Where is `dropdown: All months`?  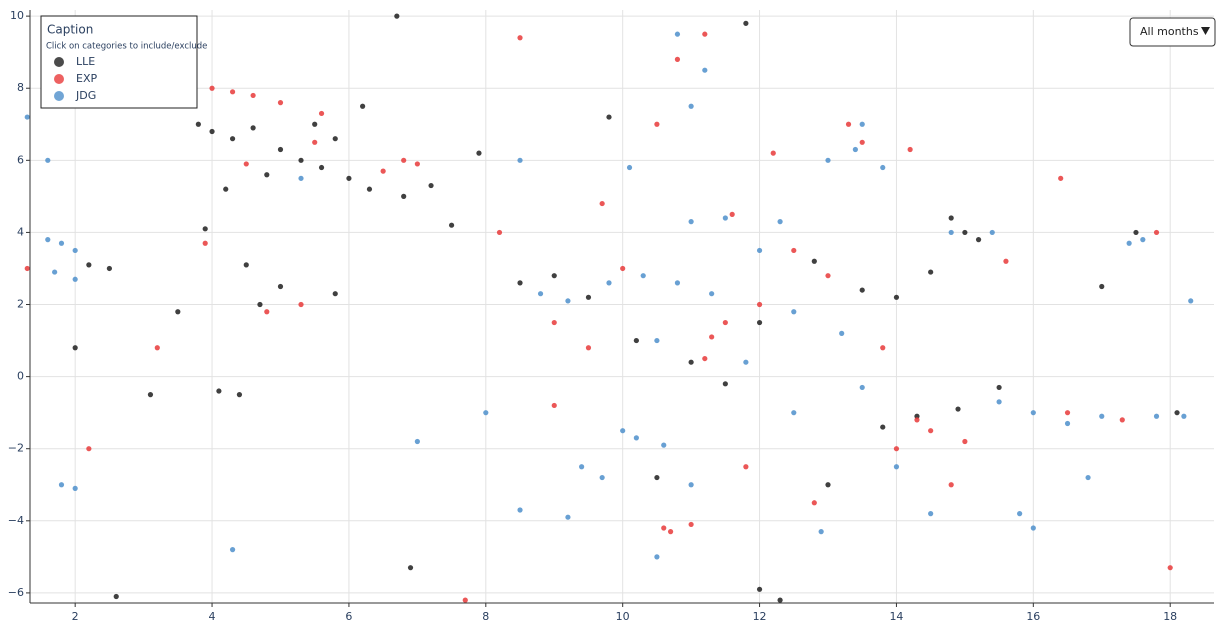 dropdown: All months is located at coordinates (1172, 32).